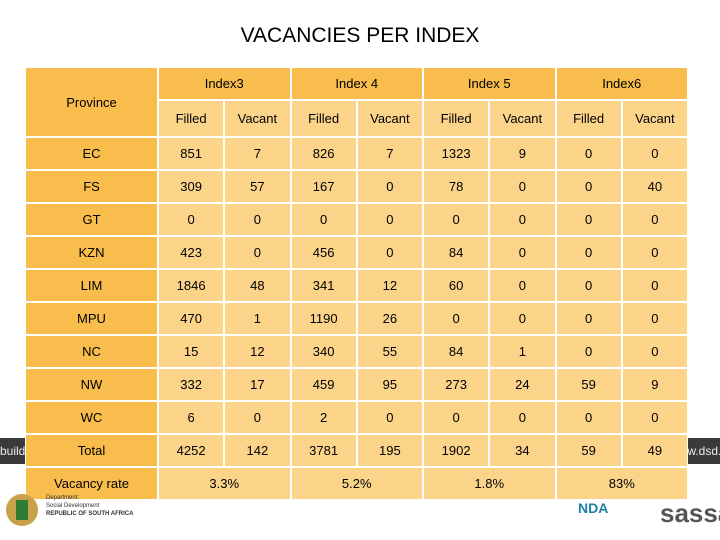  I want to click on value-cell: 1902, so click(456, 450).